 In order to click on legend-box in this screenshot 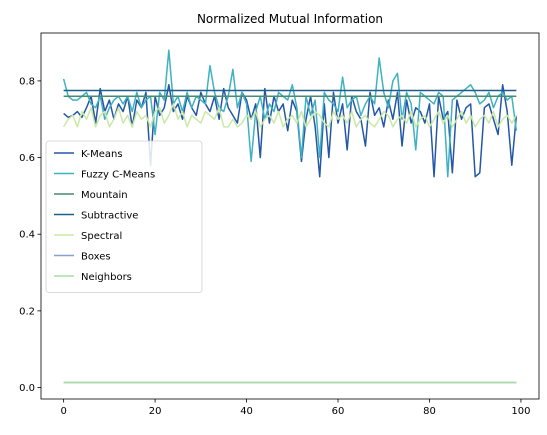, I will do `click(124, 216)`.